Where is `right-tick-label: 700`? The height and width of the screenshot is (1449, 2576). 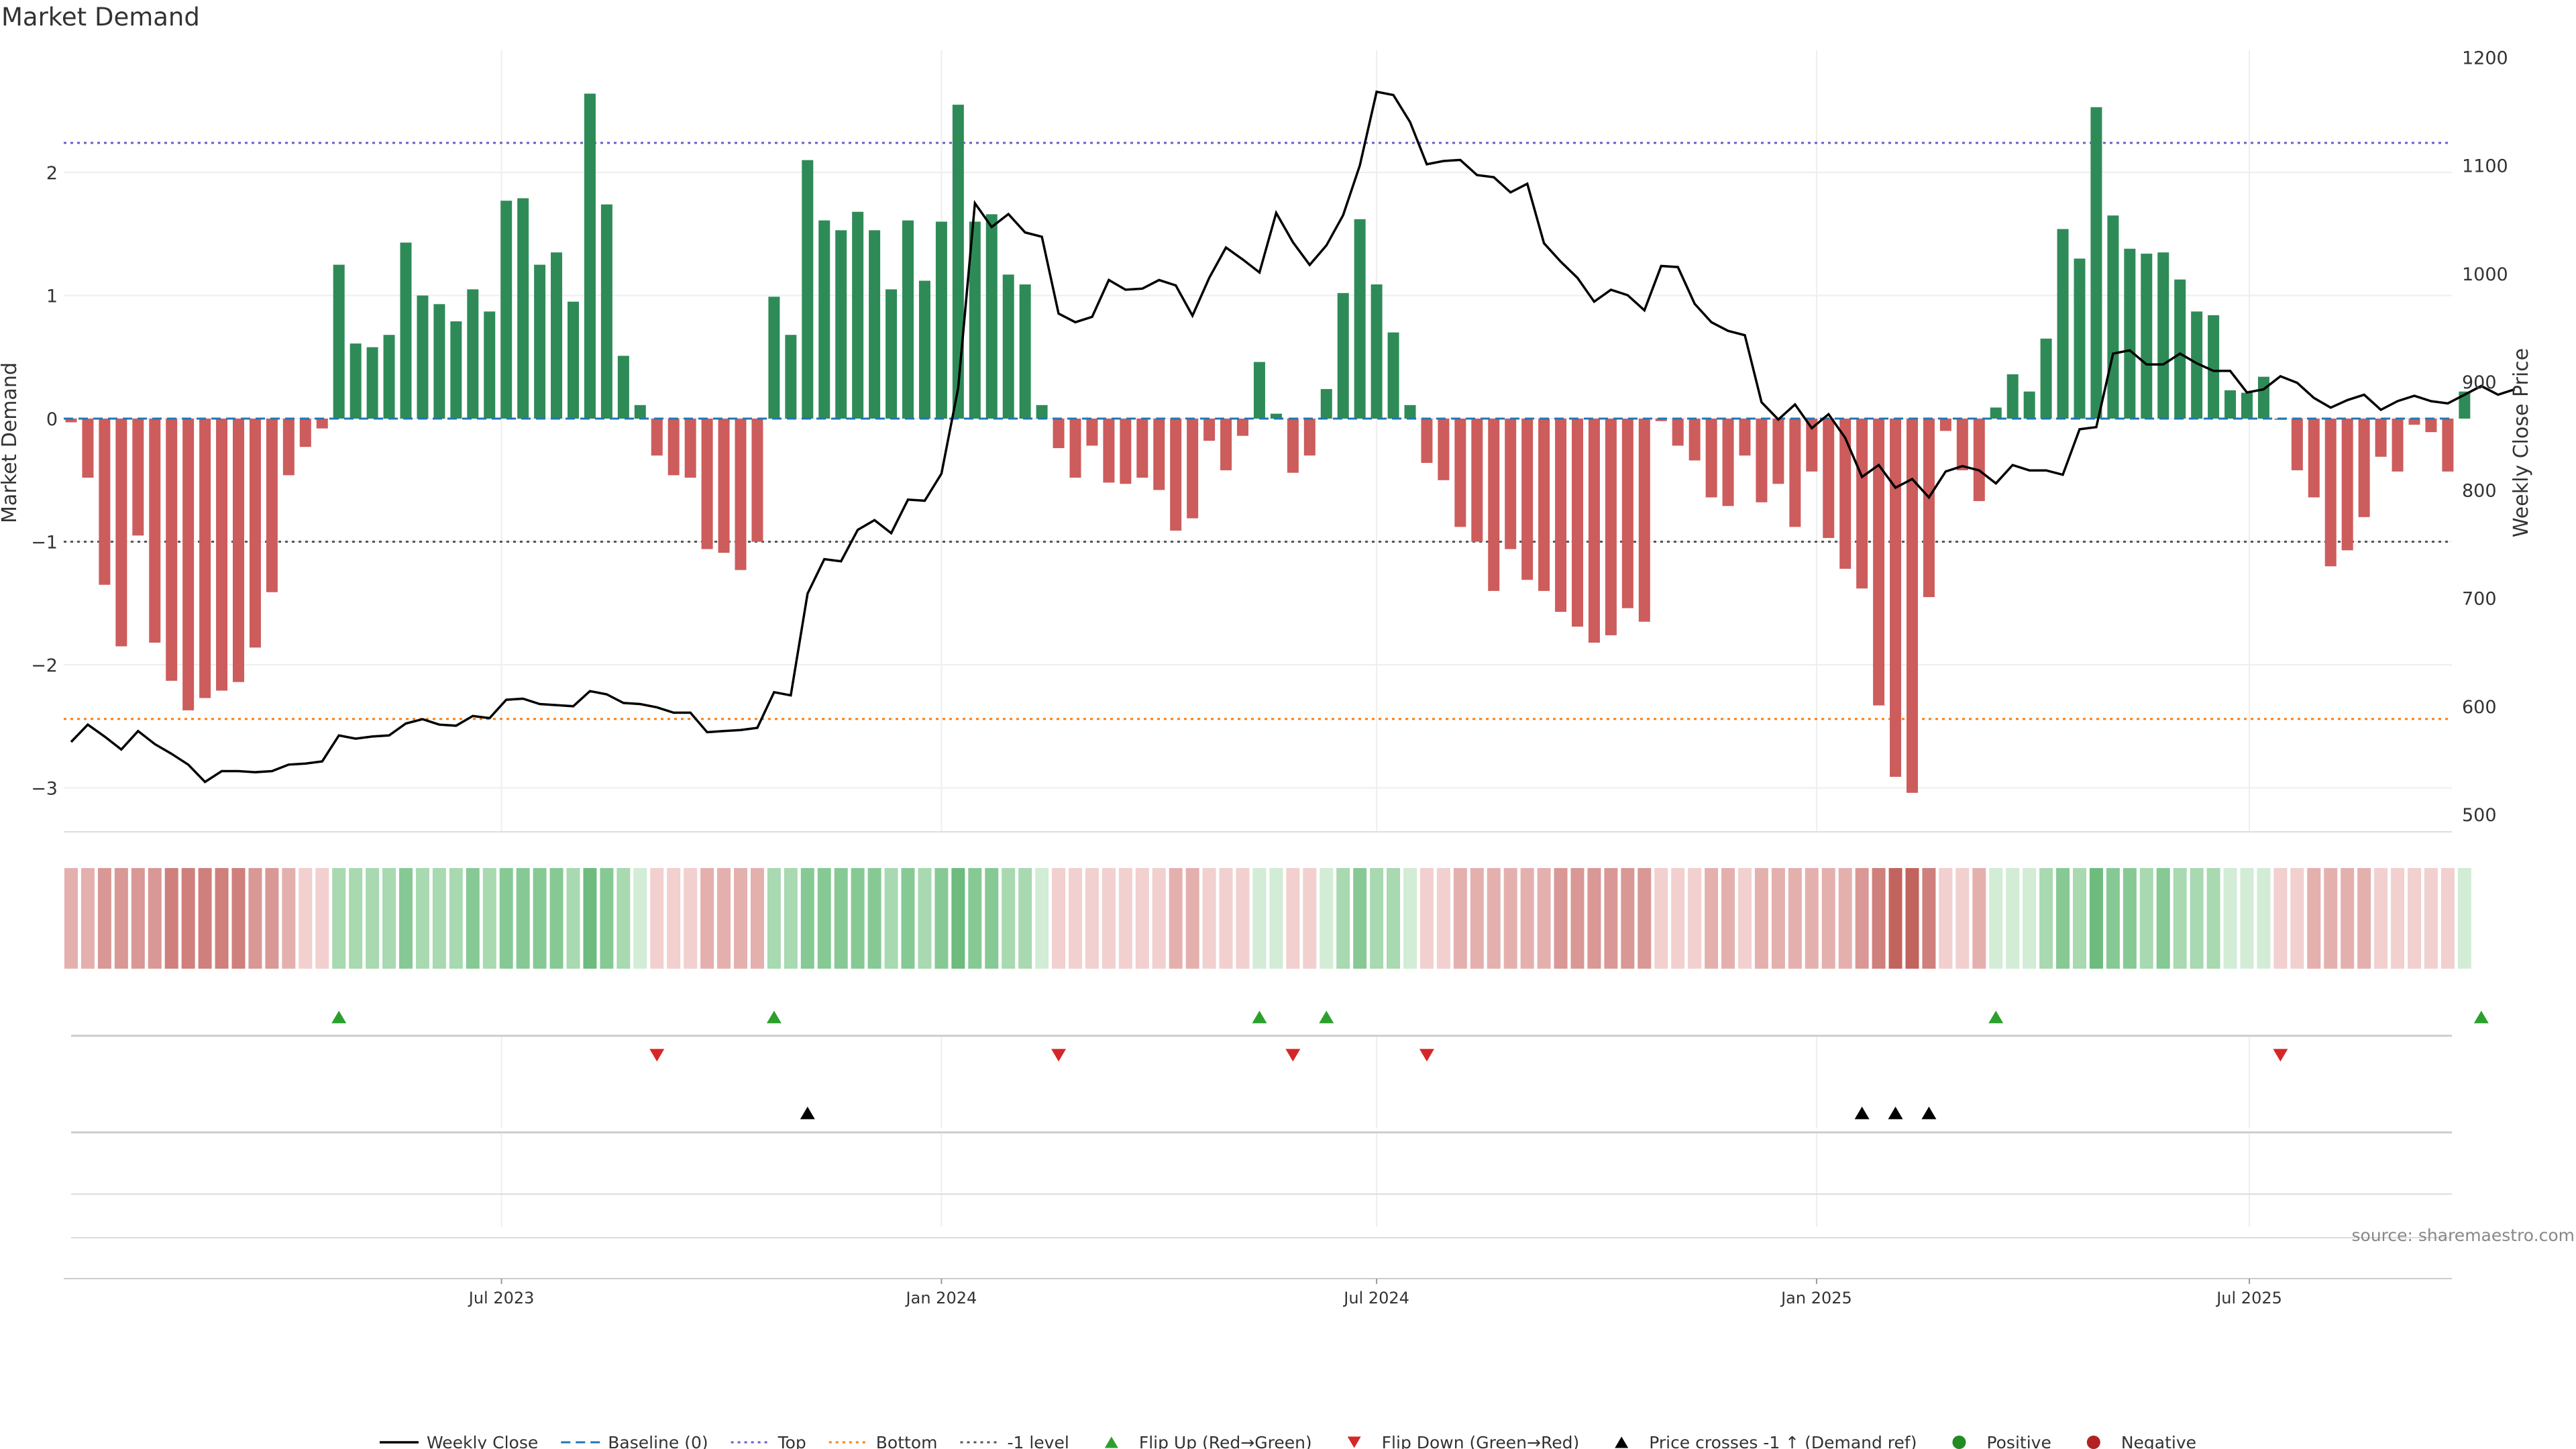
right-tick-label: 700 is located at coordinates (2479, 599).